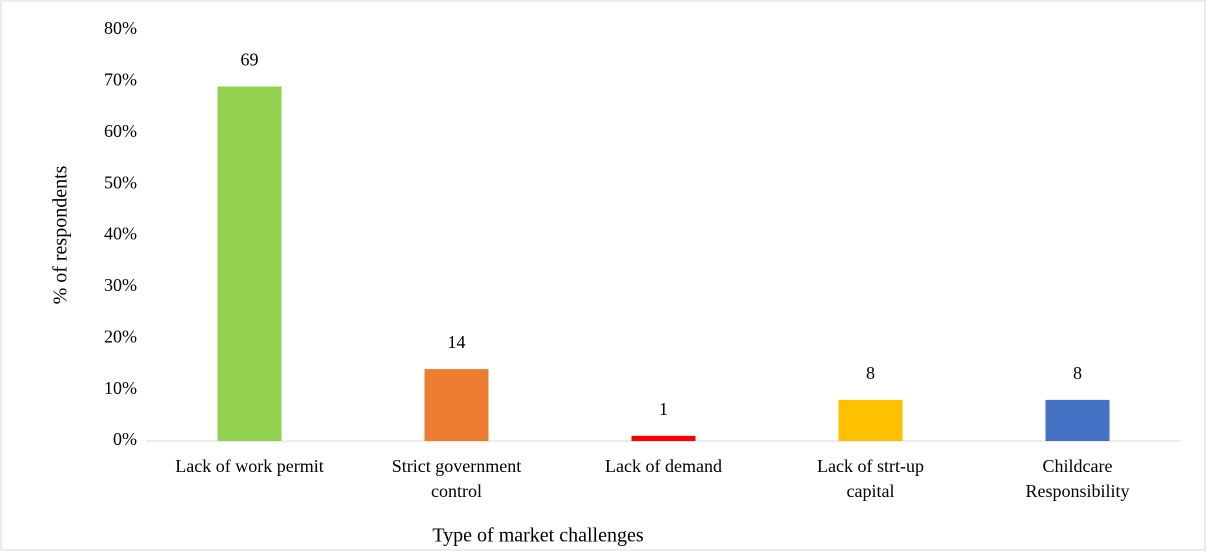 Image resolution: width=1206 pixels, height=551 pixels. What do you see at coordinates (120, 285) in the screenshot?
I see `y-tick-label: 30%` at bounding box center [120, 285].